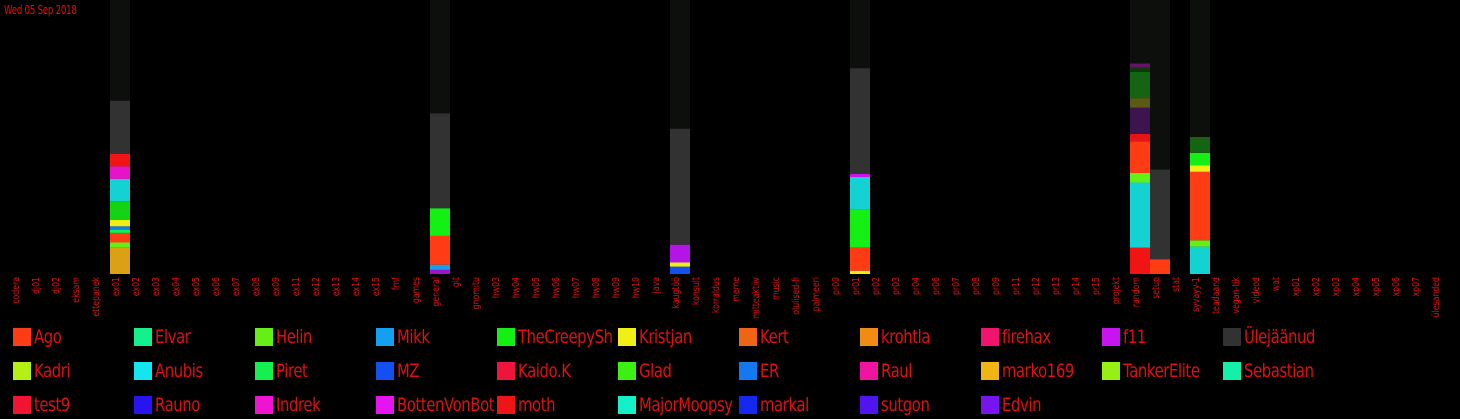  Describe the element at coordinates (596, 287) in the screenshot. I see `x-tick-label: hw08` at that location.